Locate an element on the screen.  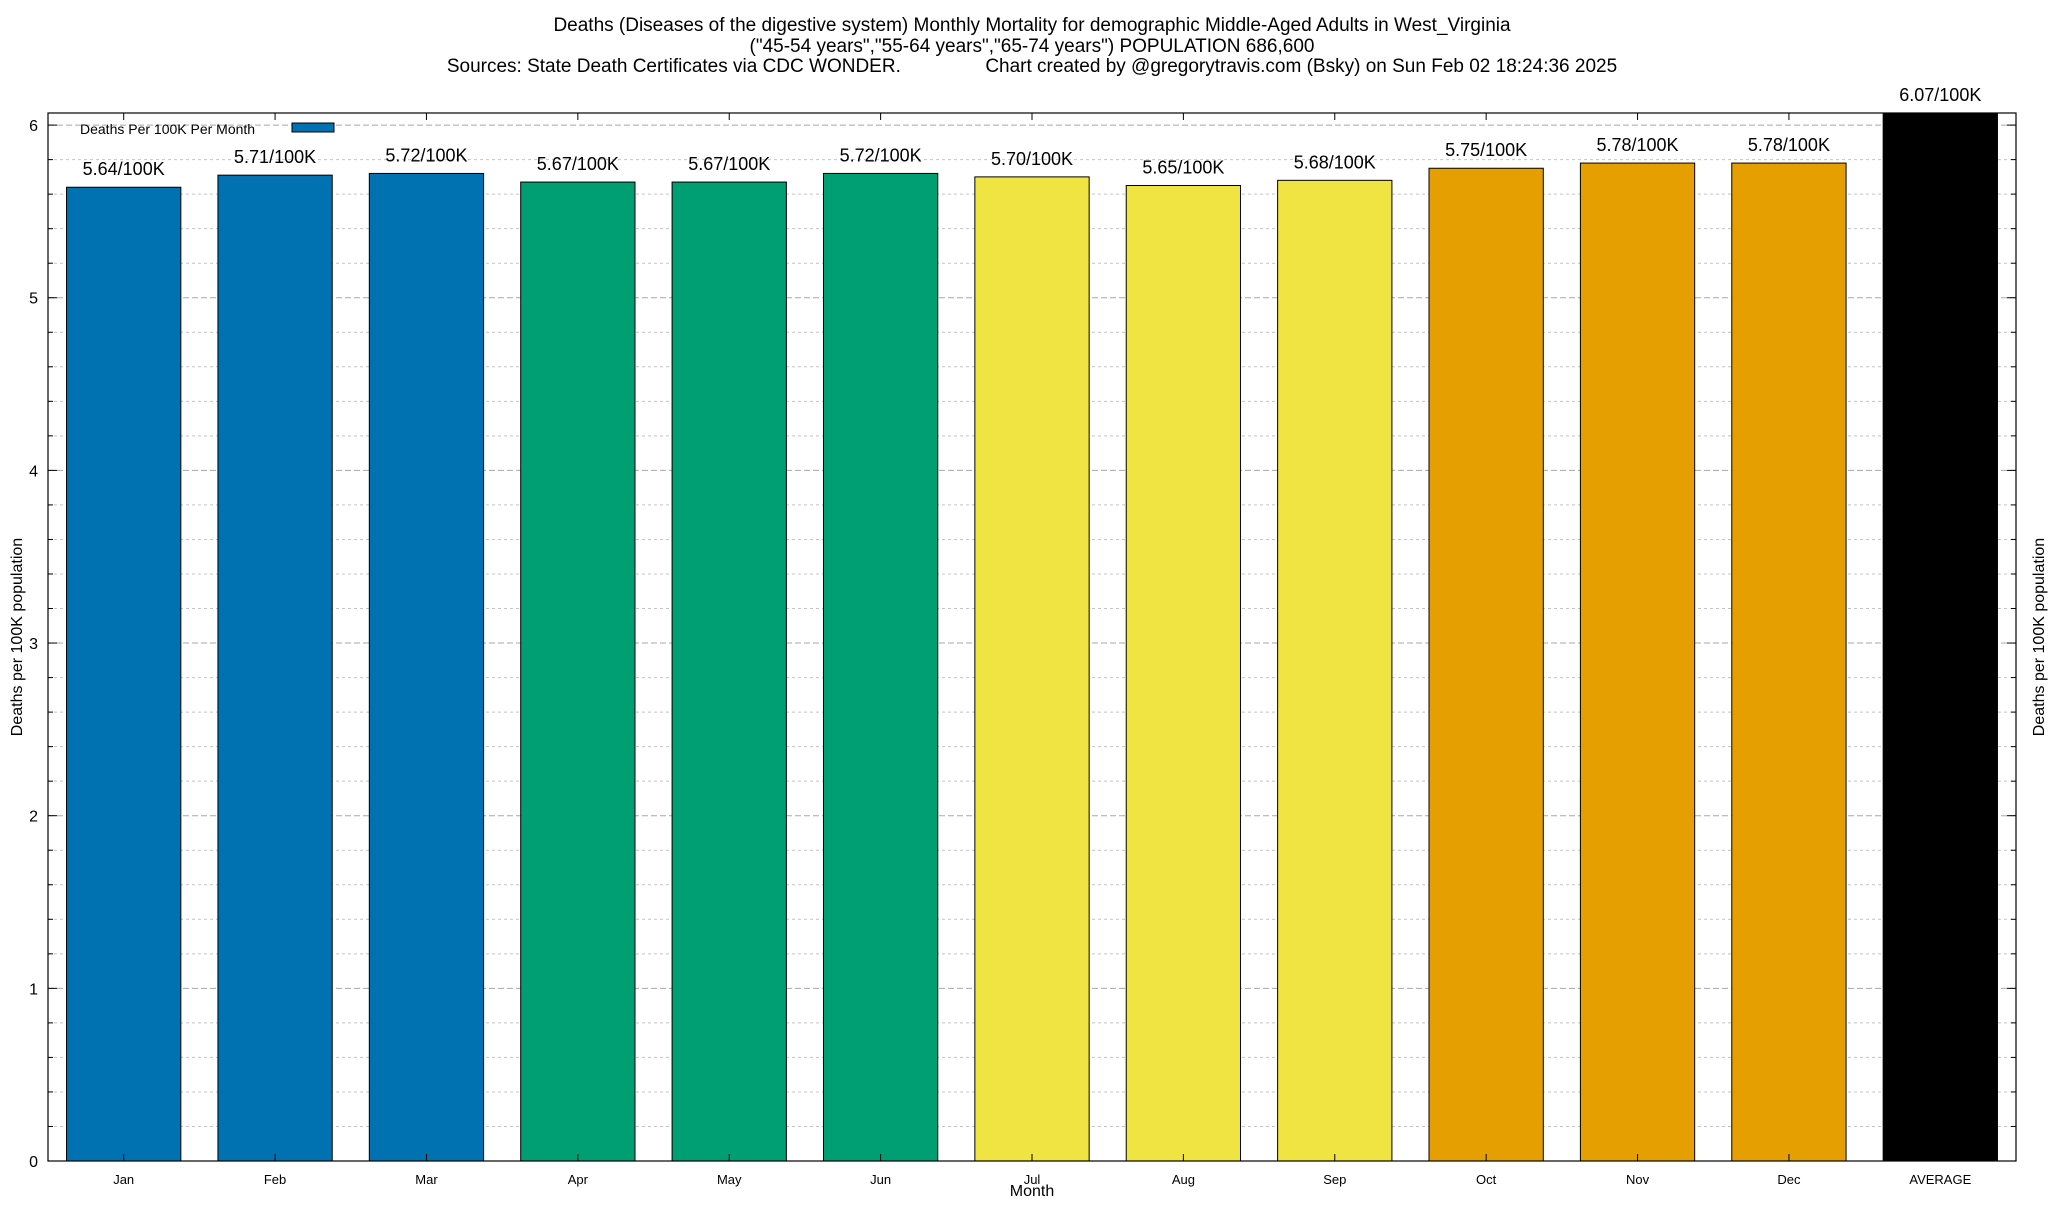
bar-value-label-apr: 5.67/100K is located at coordinates (578, 164).